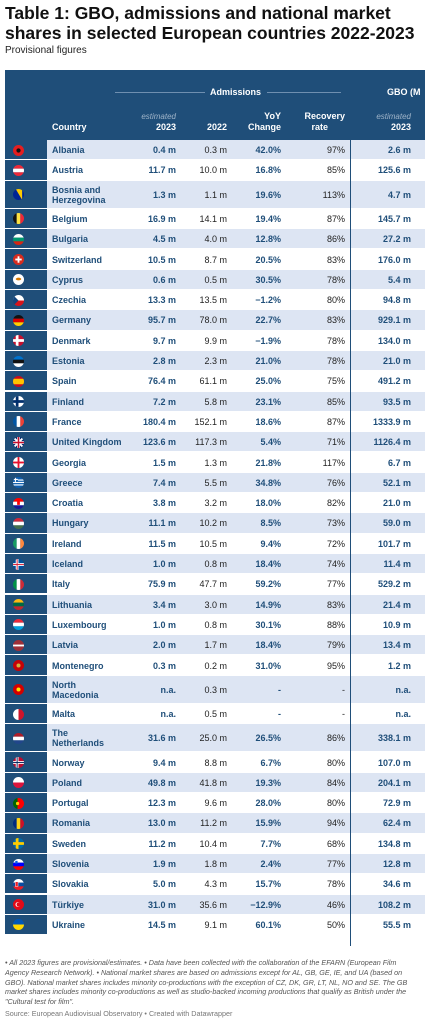 Image resolution: width=425 pixels, height=1023 pixels. What do you see at coordinates (396, 924) in the screenshot?
I see `gbo-2023-cell: 55.5 m` at bounding box center [396, 924].